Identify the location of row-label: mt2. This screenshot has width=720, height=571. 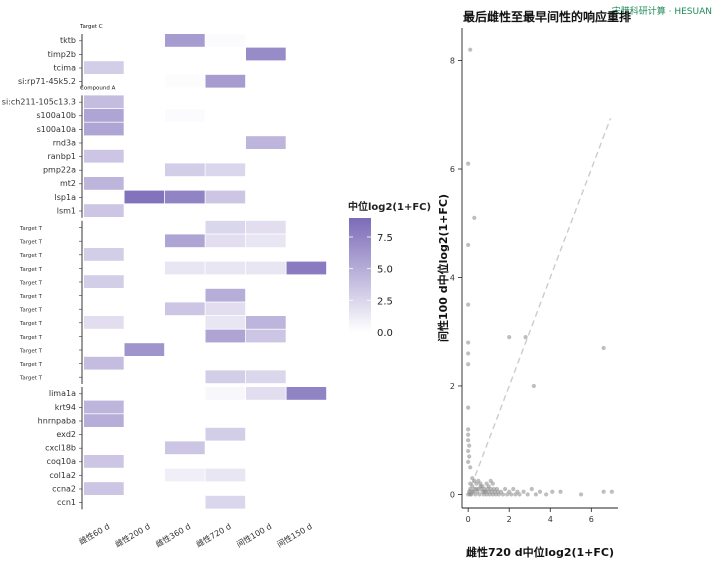
(68, 183).